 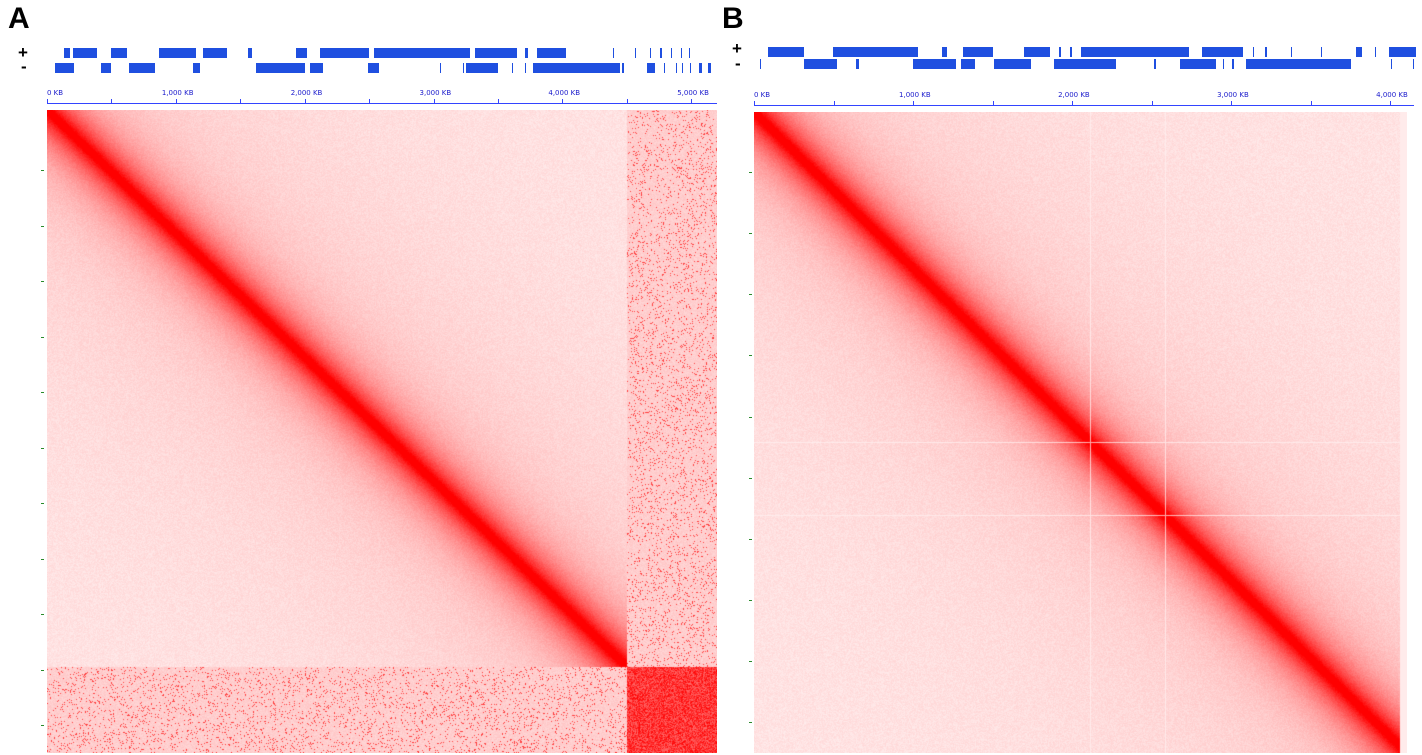 I want to click on gene-track-minus, so click(x=382, y=68).